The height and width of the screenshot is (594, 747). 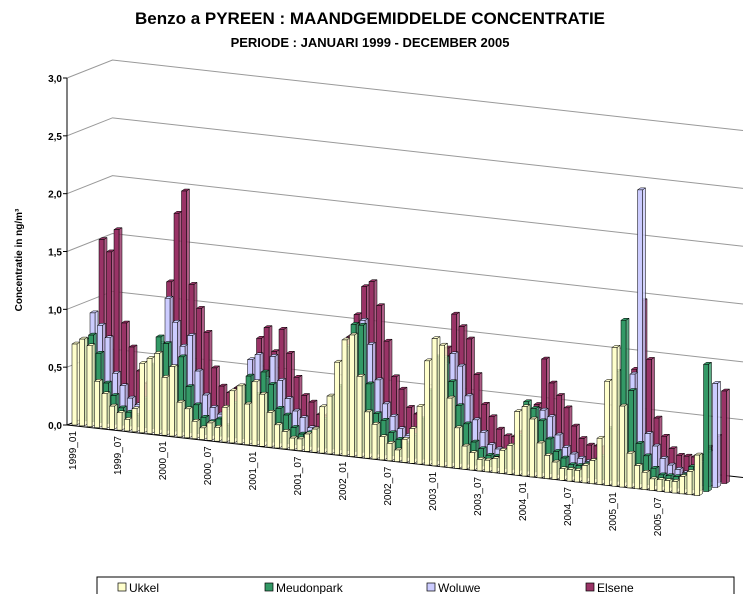 What do you see at coordinates (568, 506) in the screenshot?
I see `x-tick-label: 2004_07` at bounding box center [568, 506].